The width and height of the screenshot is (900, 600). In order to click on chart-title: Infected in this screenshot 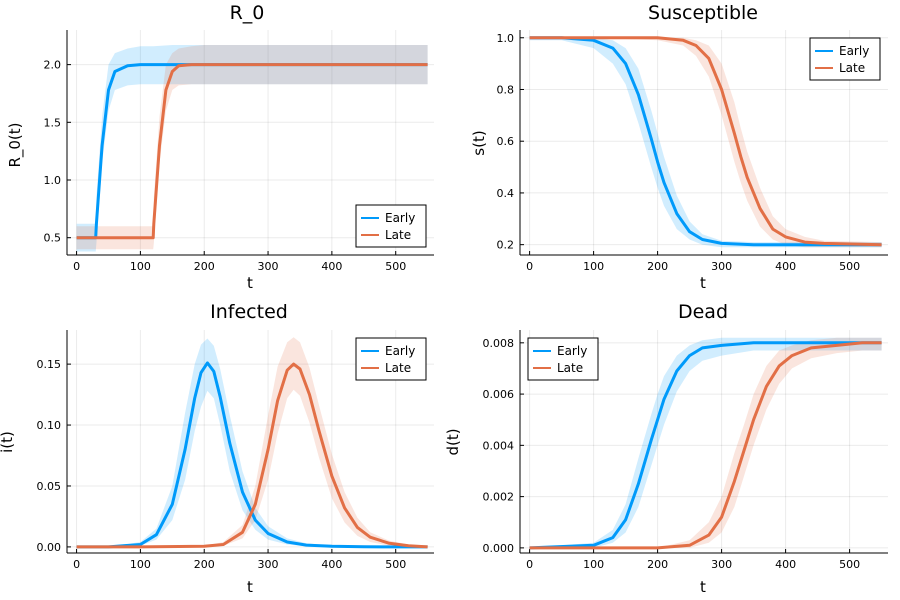, I will do `click(249, 312)`.